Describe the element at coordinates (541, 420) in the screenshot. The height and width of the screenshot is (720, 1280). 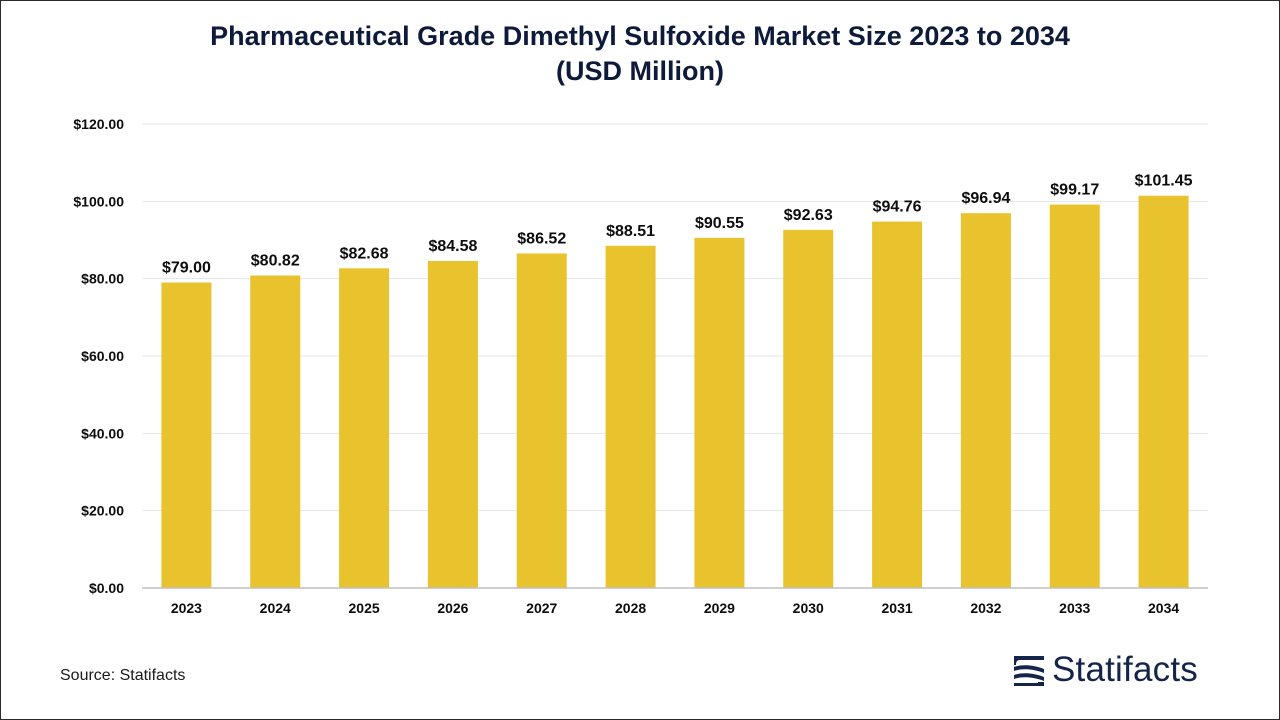
I see `bar-2027` at that location.